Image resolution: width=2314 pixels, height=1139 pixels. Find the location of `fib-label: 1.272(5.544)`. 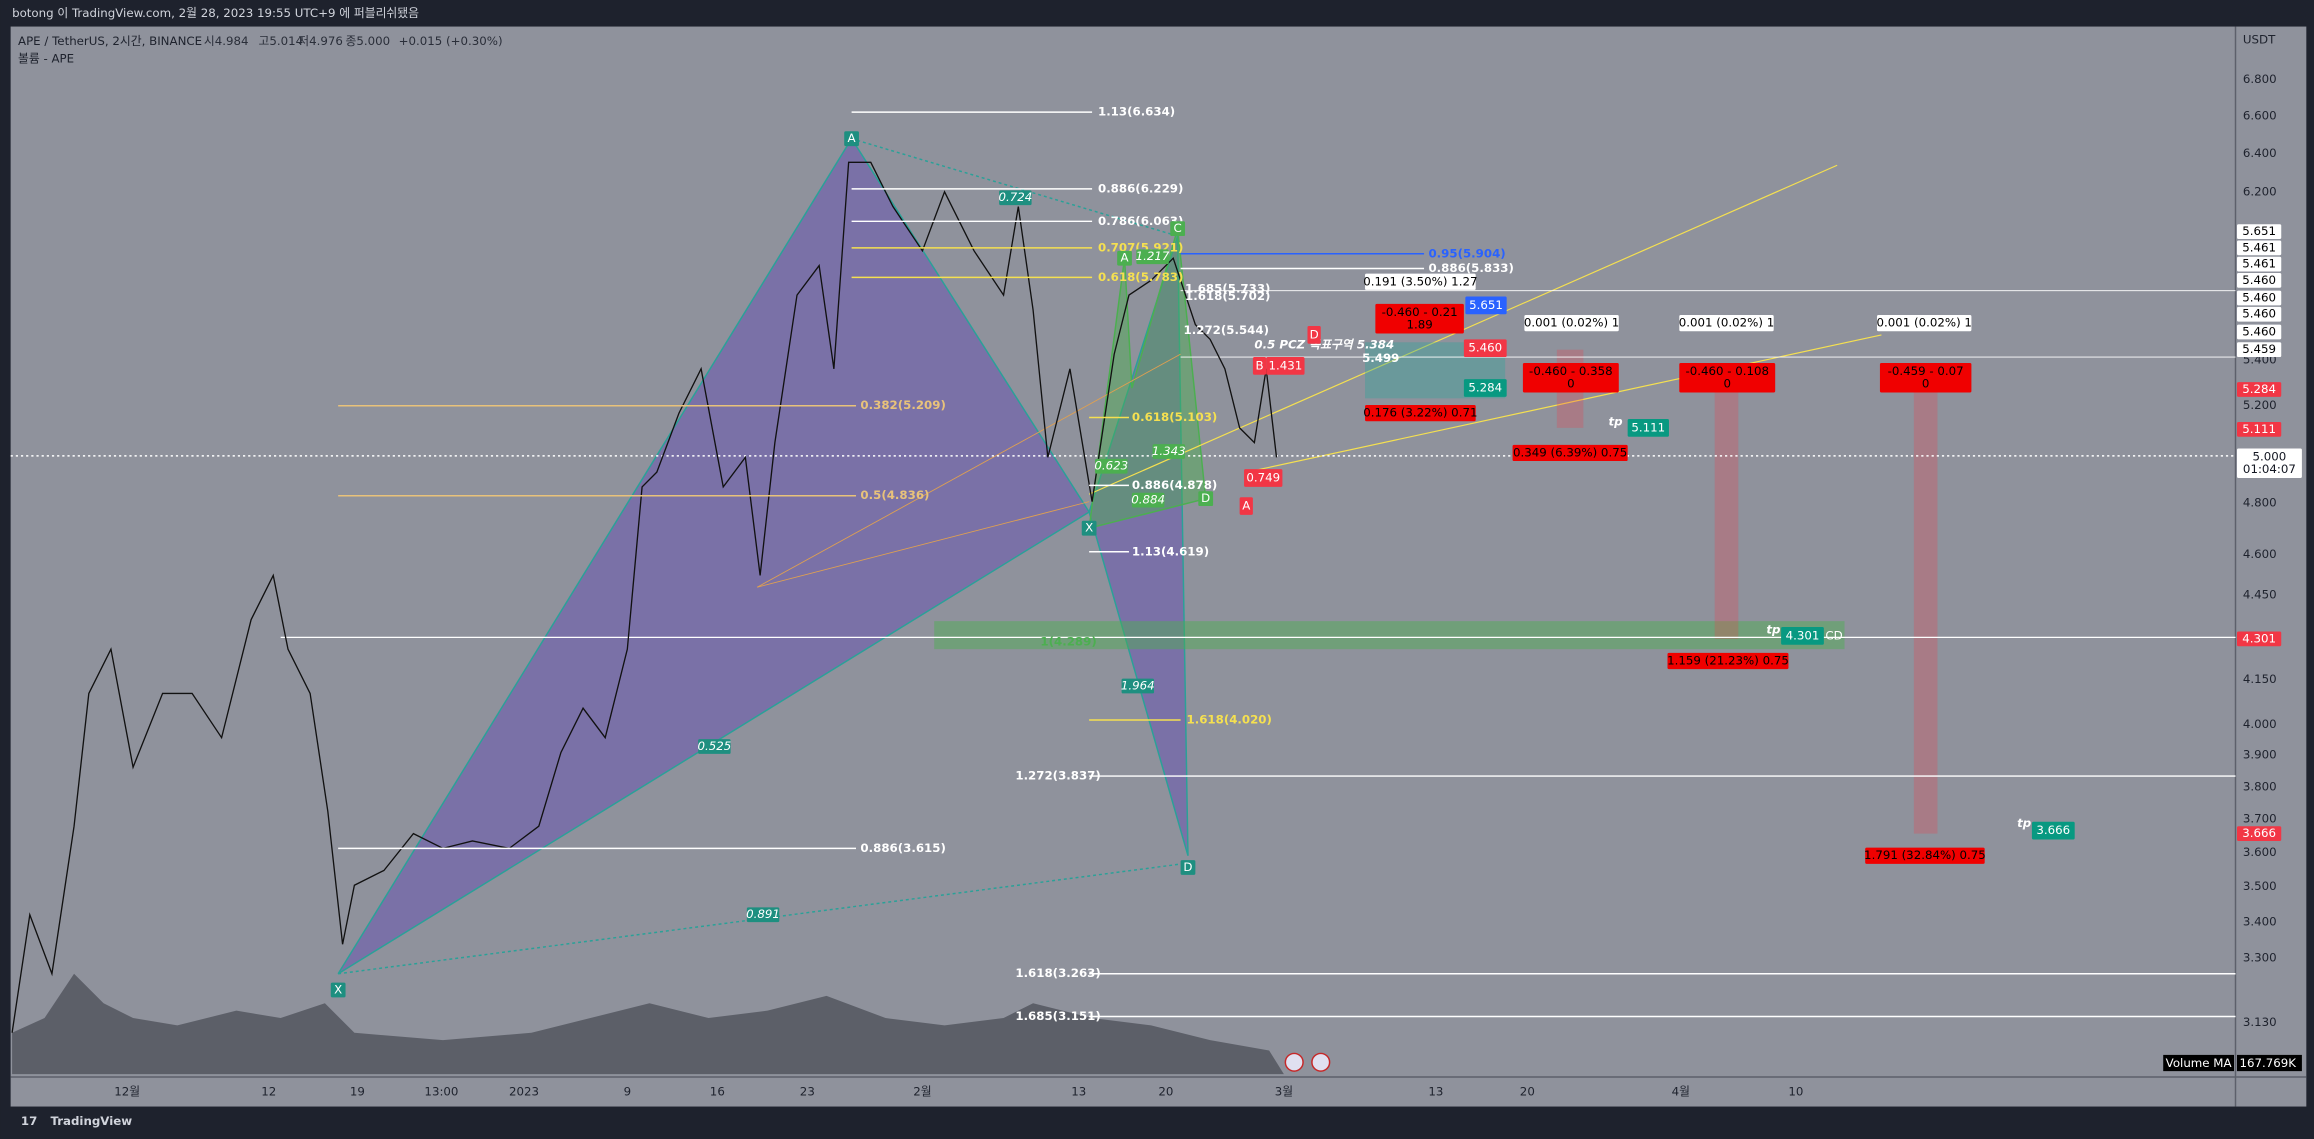

fib-label: 1.272(5.544) is located at coordinates (1226, 330).